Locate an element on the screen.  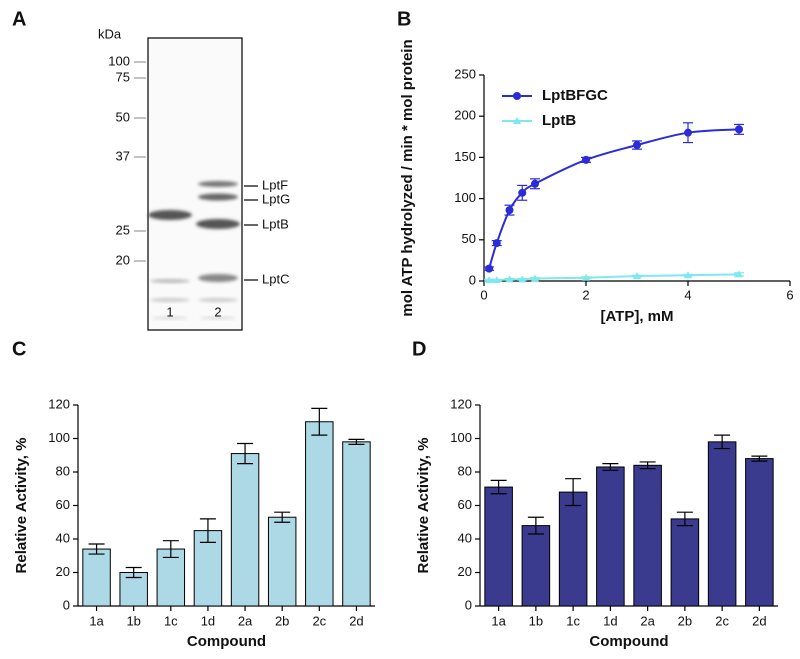
x-tick-label: 1c is located at coordinates (171, 620).